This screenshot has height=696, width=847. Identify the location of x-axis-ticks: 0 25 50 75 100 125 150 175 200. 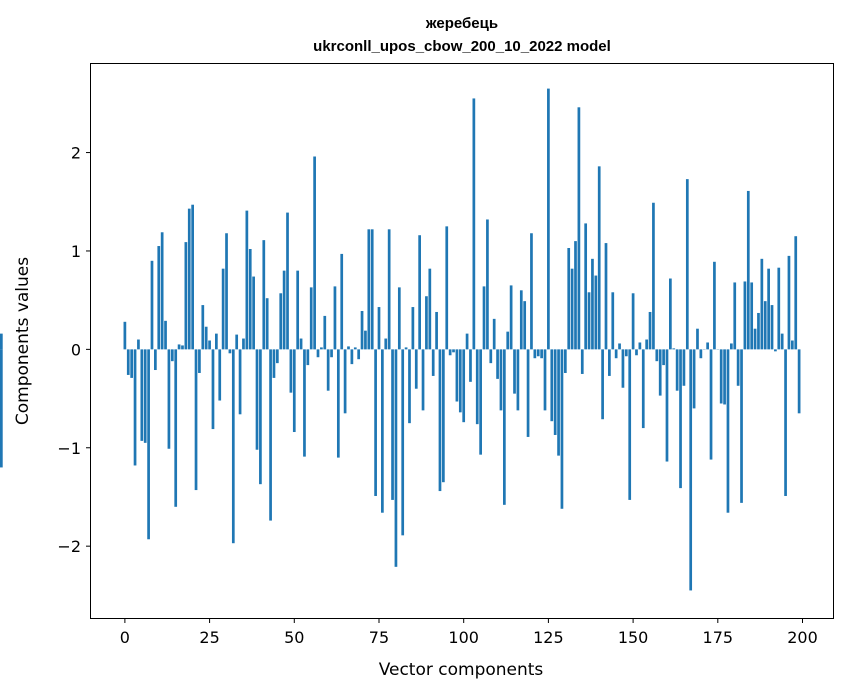
(469, 632).